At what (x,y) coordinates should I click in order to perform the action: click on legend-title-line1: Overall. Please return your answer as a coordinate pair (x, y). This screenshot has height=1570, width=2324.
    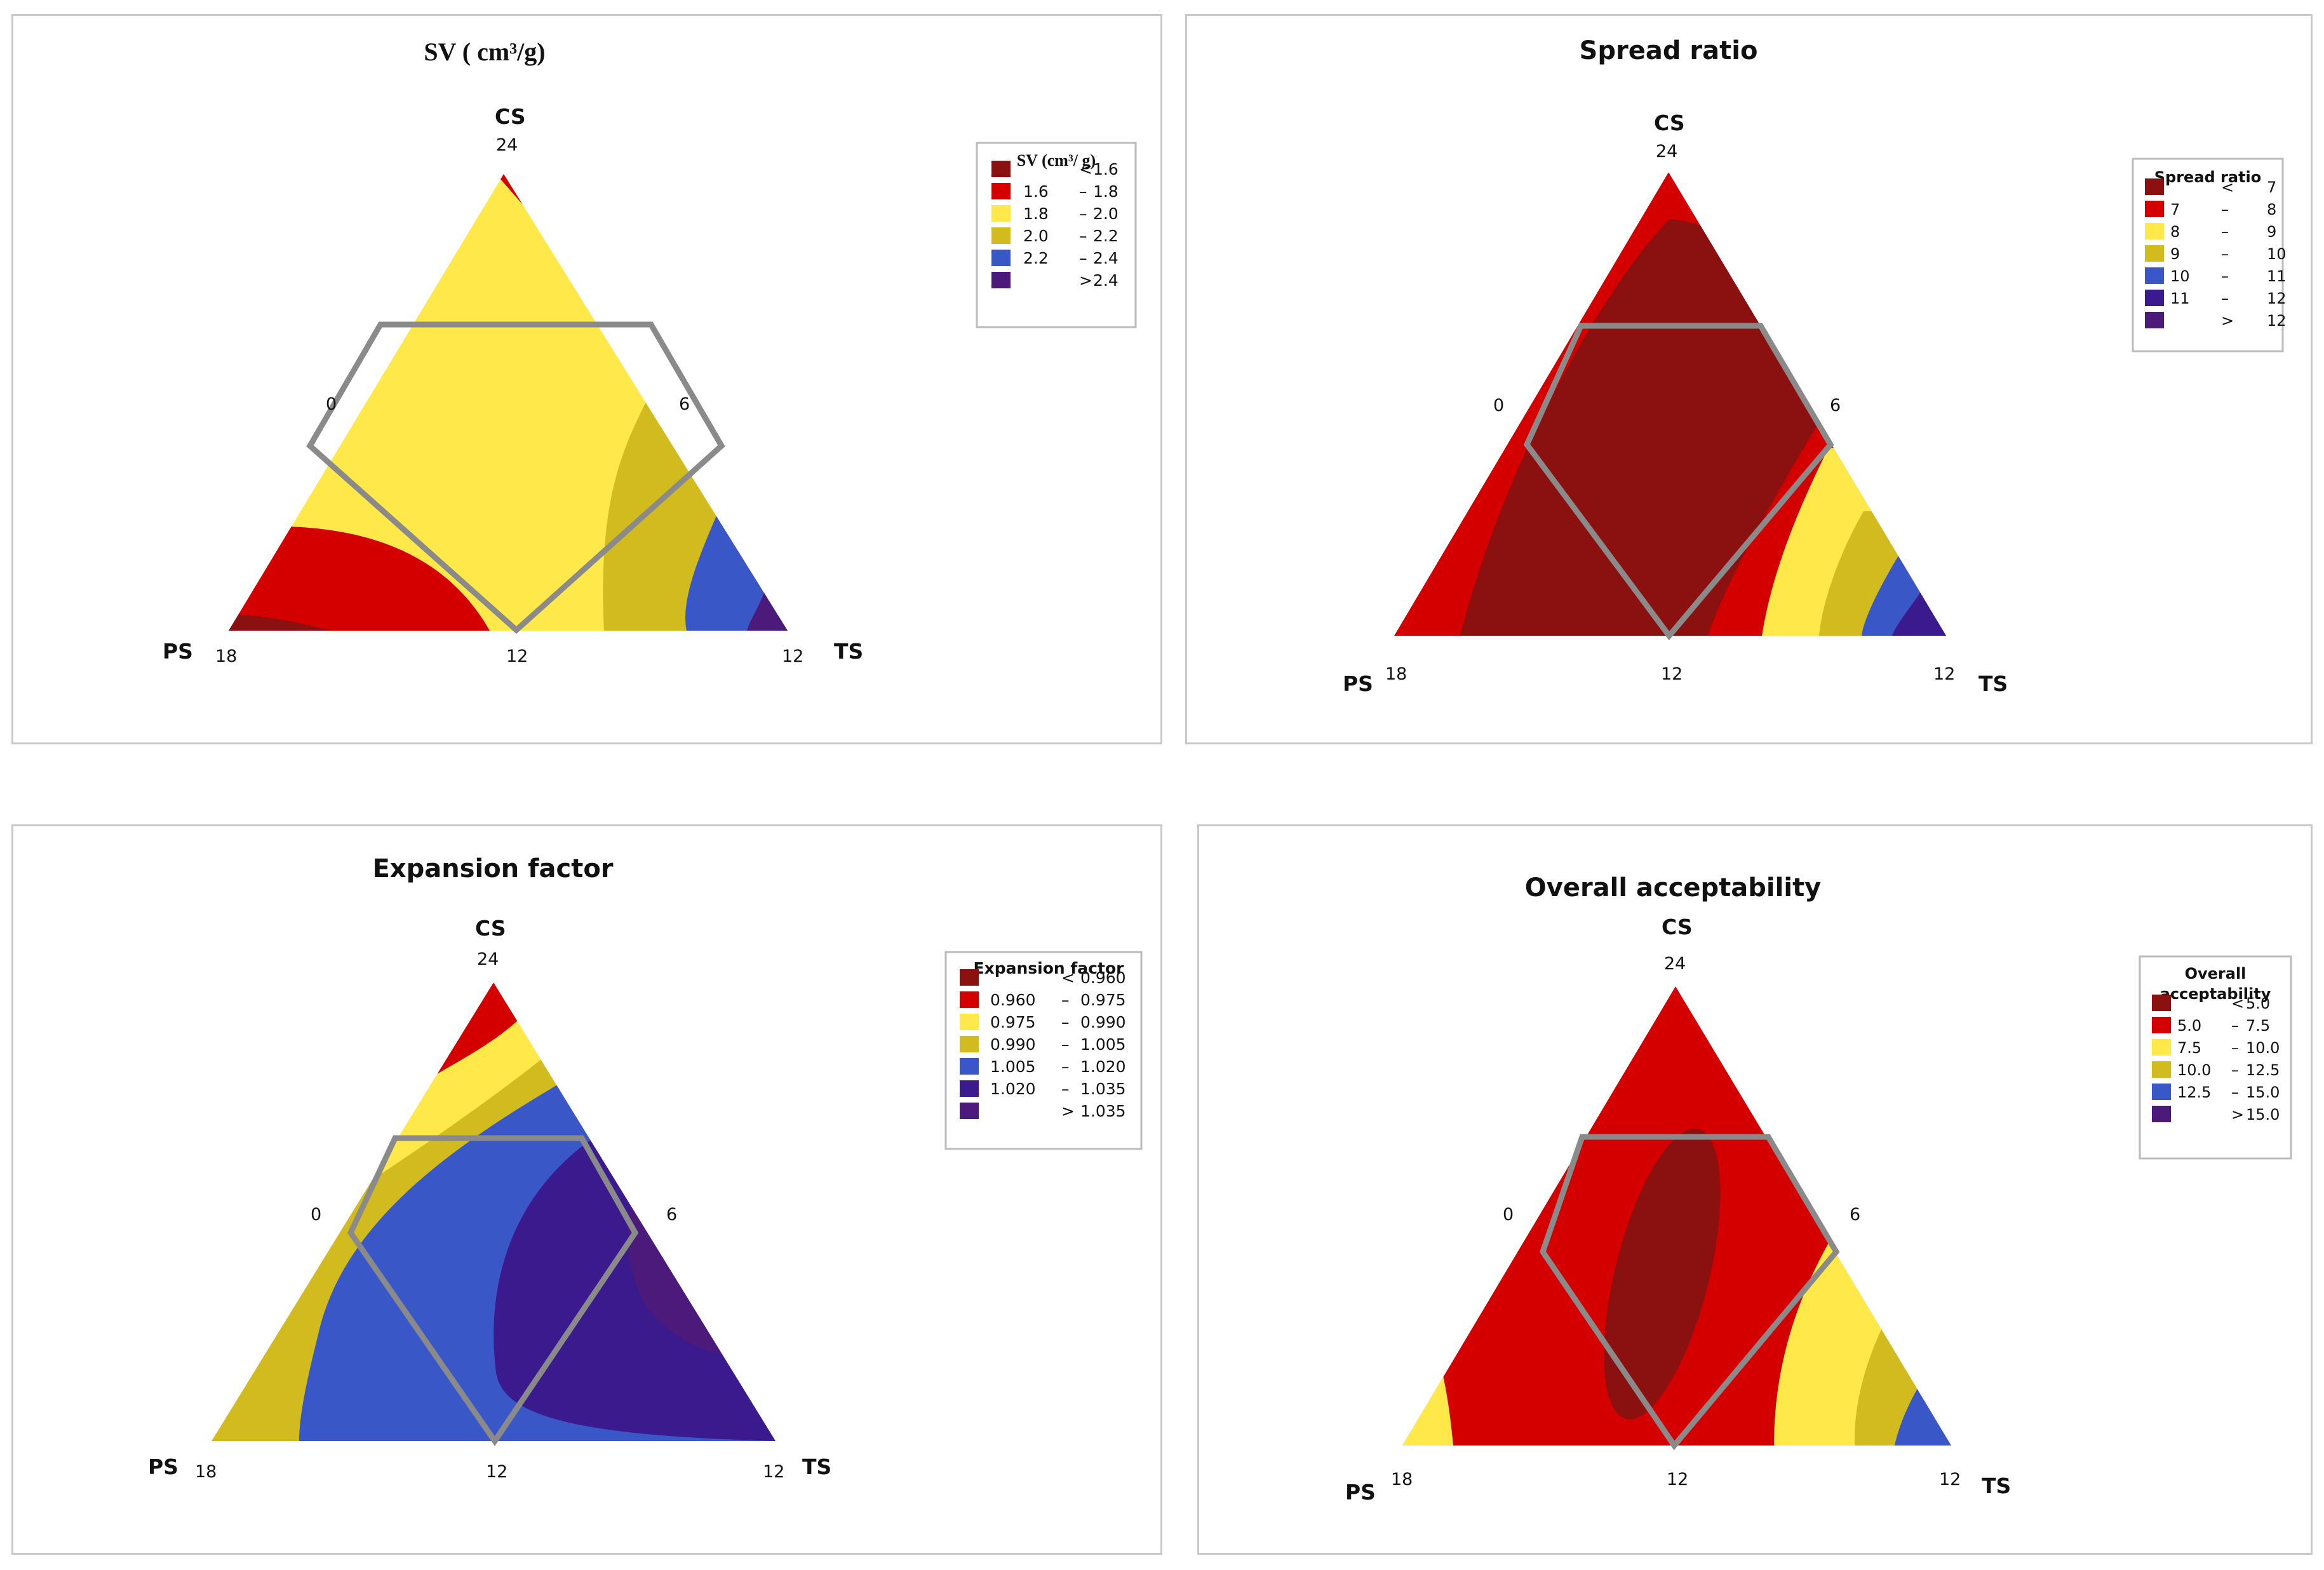
    Looking at the image, I should click on (2216, 974).